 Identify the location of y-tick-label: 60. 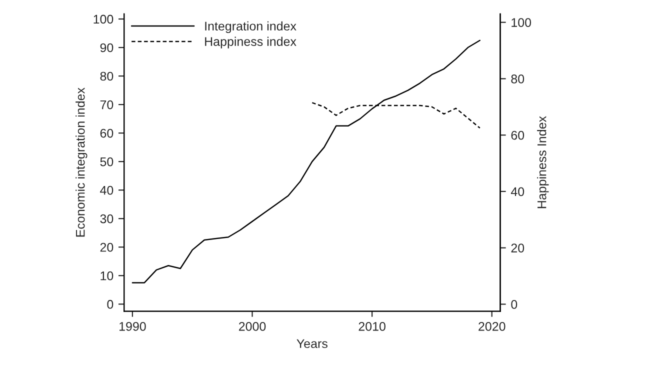
(107, 133).